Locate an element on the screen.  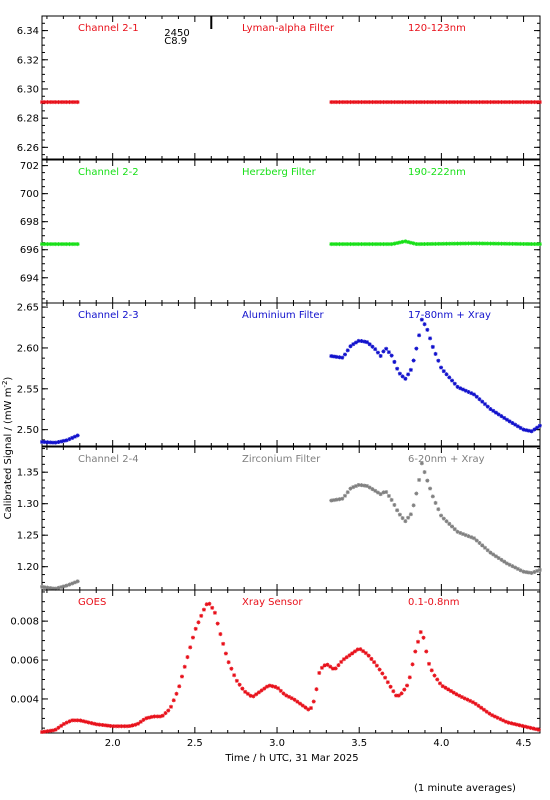
channel-label: Channel 2-1 is located at coordinates (108, 28).